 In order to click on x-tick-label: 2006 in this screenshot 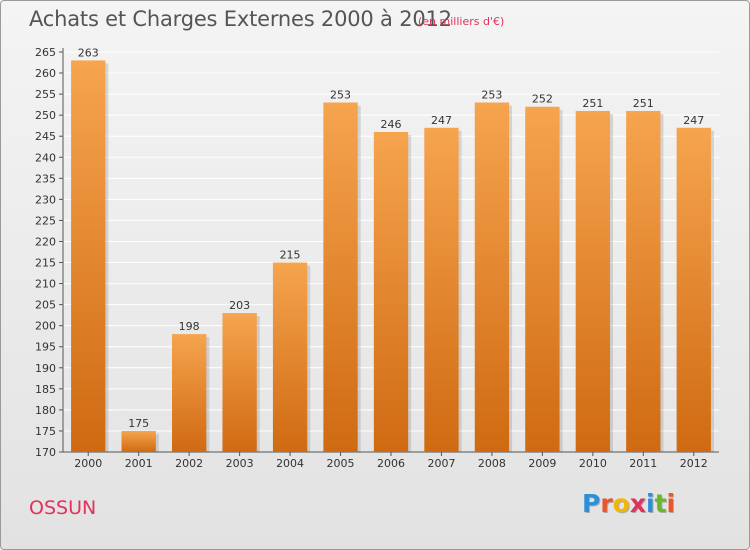, I will do `click(391, 463)`.